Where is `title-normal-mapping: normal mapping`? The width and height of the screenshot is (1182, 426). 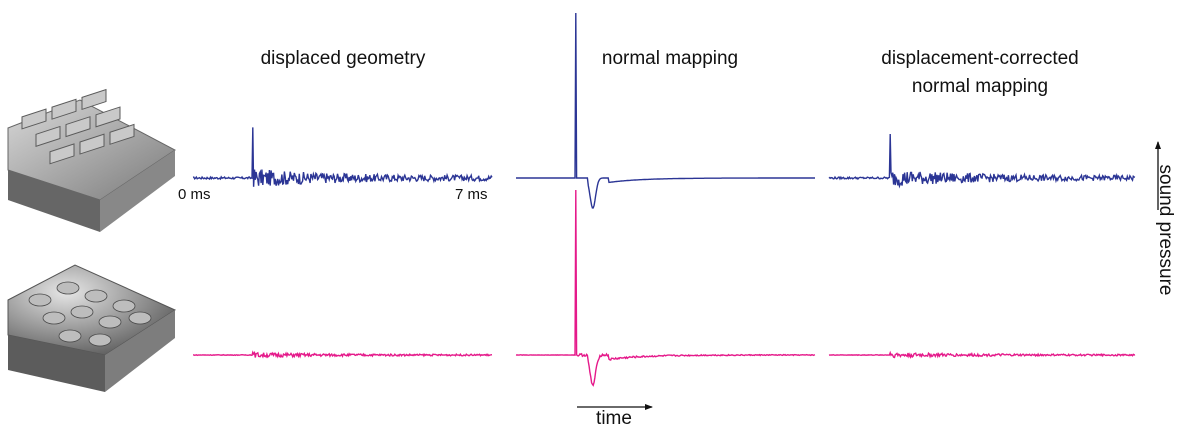 title-normal-mapping: normal mapping is located at coordinates (670, 58).